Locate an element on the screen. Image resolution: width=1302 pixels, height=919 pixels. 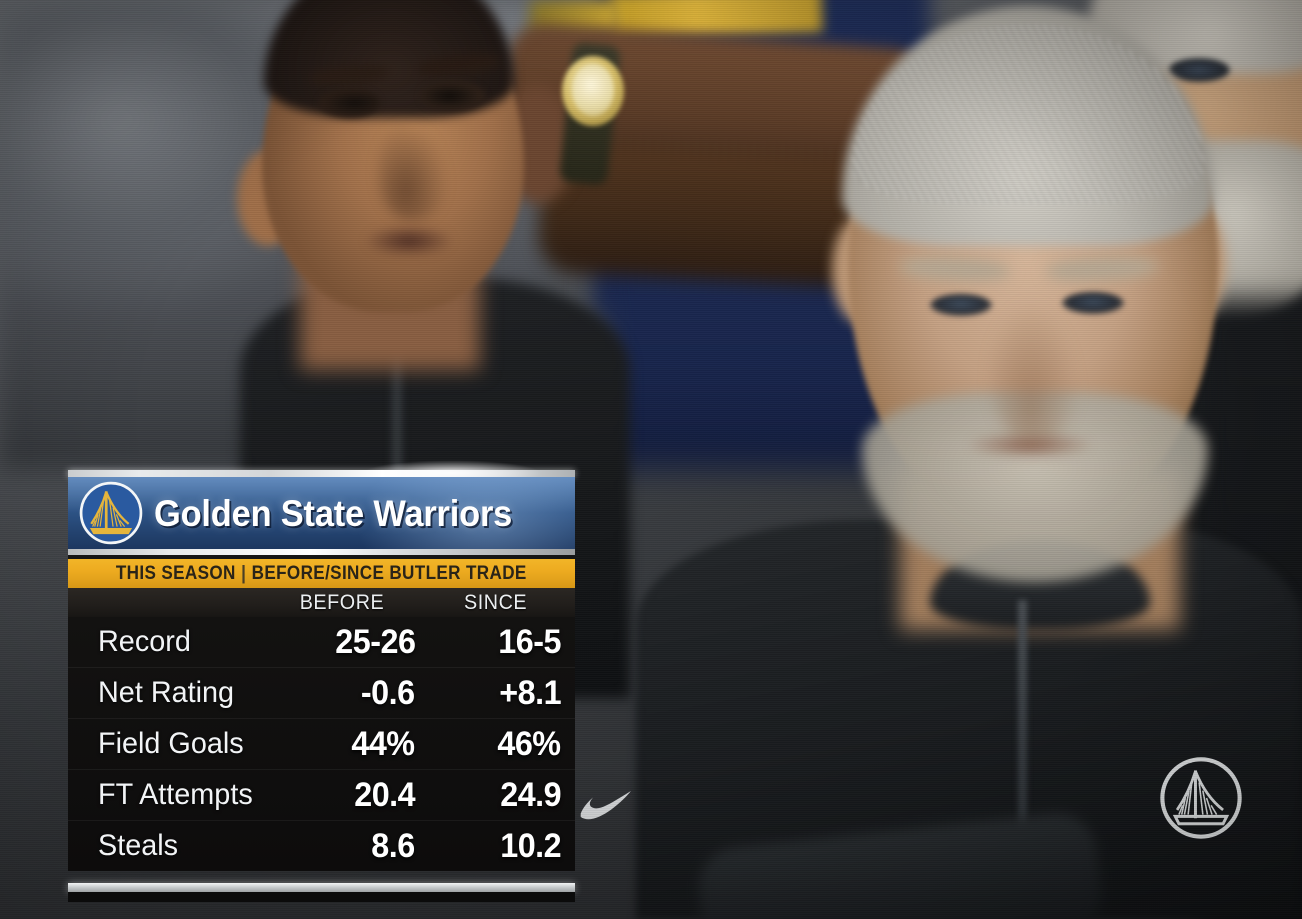
table-row: Field Goals 44% 46% is located at coordinates (321, 743).